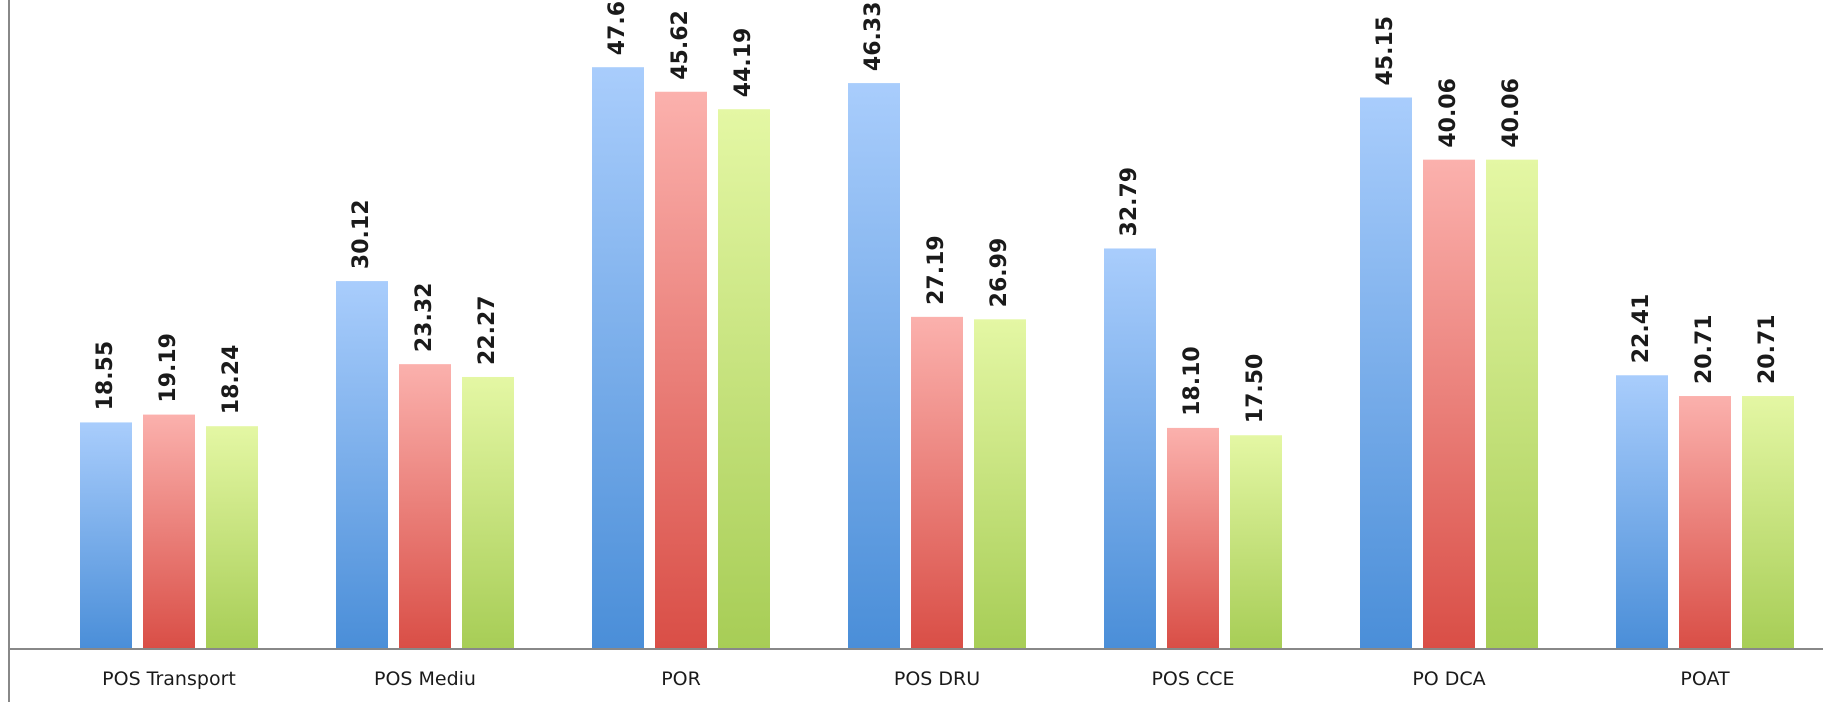 The height and width of the screenshot is (702, 1823). What do you see at coordinates (1705, 679) in the screenshot?
I see `x-tick-label: POAT` at bounding box center [1705, 679].